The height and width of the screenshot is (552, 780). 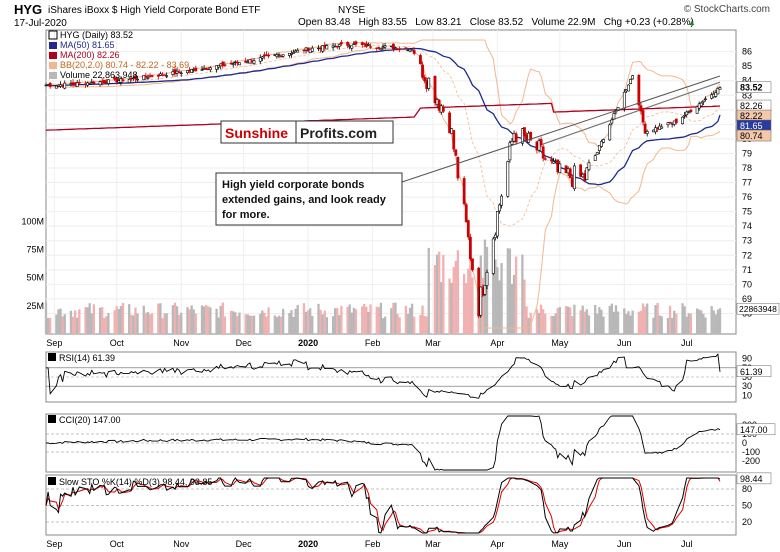 I want to click on price-tick-label: 75, so click(x=747, y=212).